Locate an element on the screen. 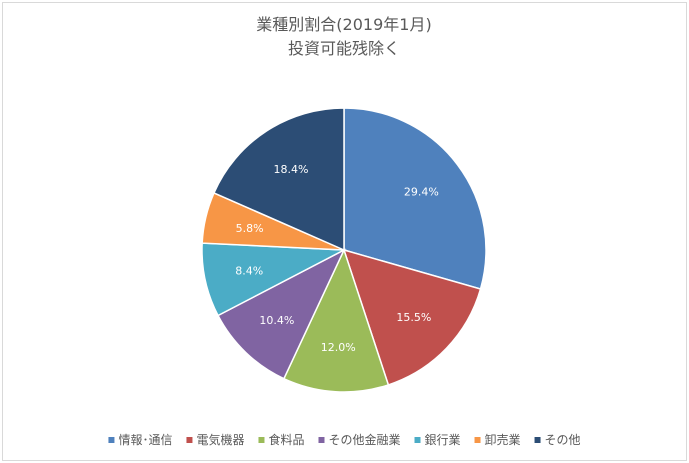  data-label: 8.4% is located at coordinates (249, 271).